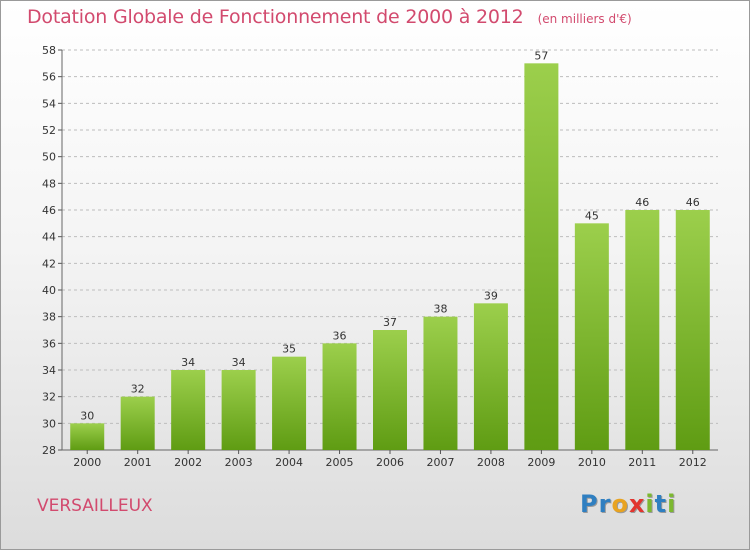 This screenshot has width=750, height=550. What do you see at coordinates (693, 462) in the screenshot?
I see `x-tick-label: 2012` at bounding box center [693, 462].